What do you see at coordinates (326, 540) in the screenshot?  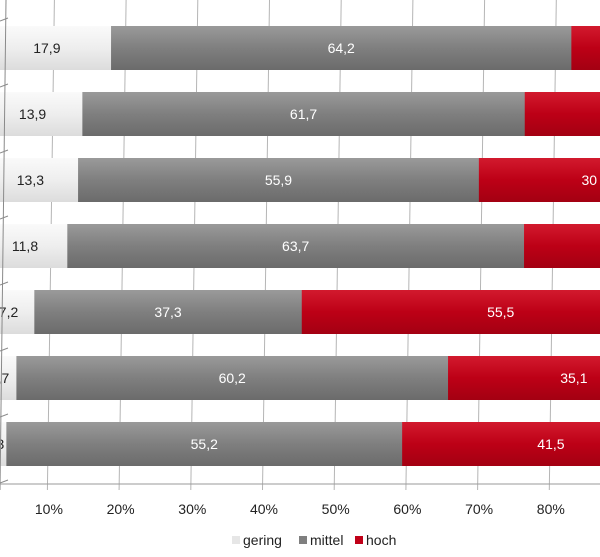 I see `legend-label-mittel: mittel` at bounding box center [326, 540].